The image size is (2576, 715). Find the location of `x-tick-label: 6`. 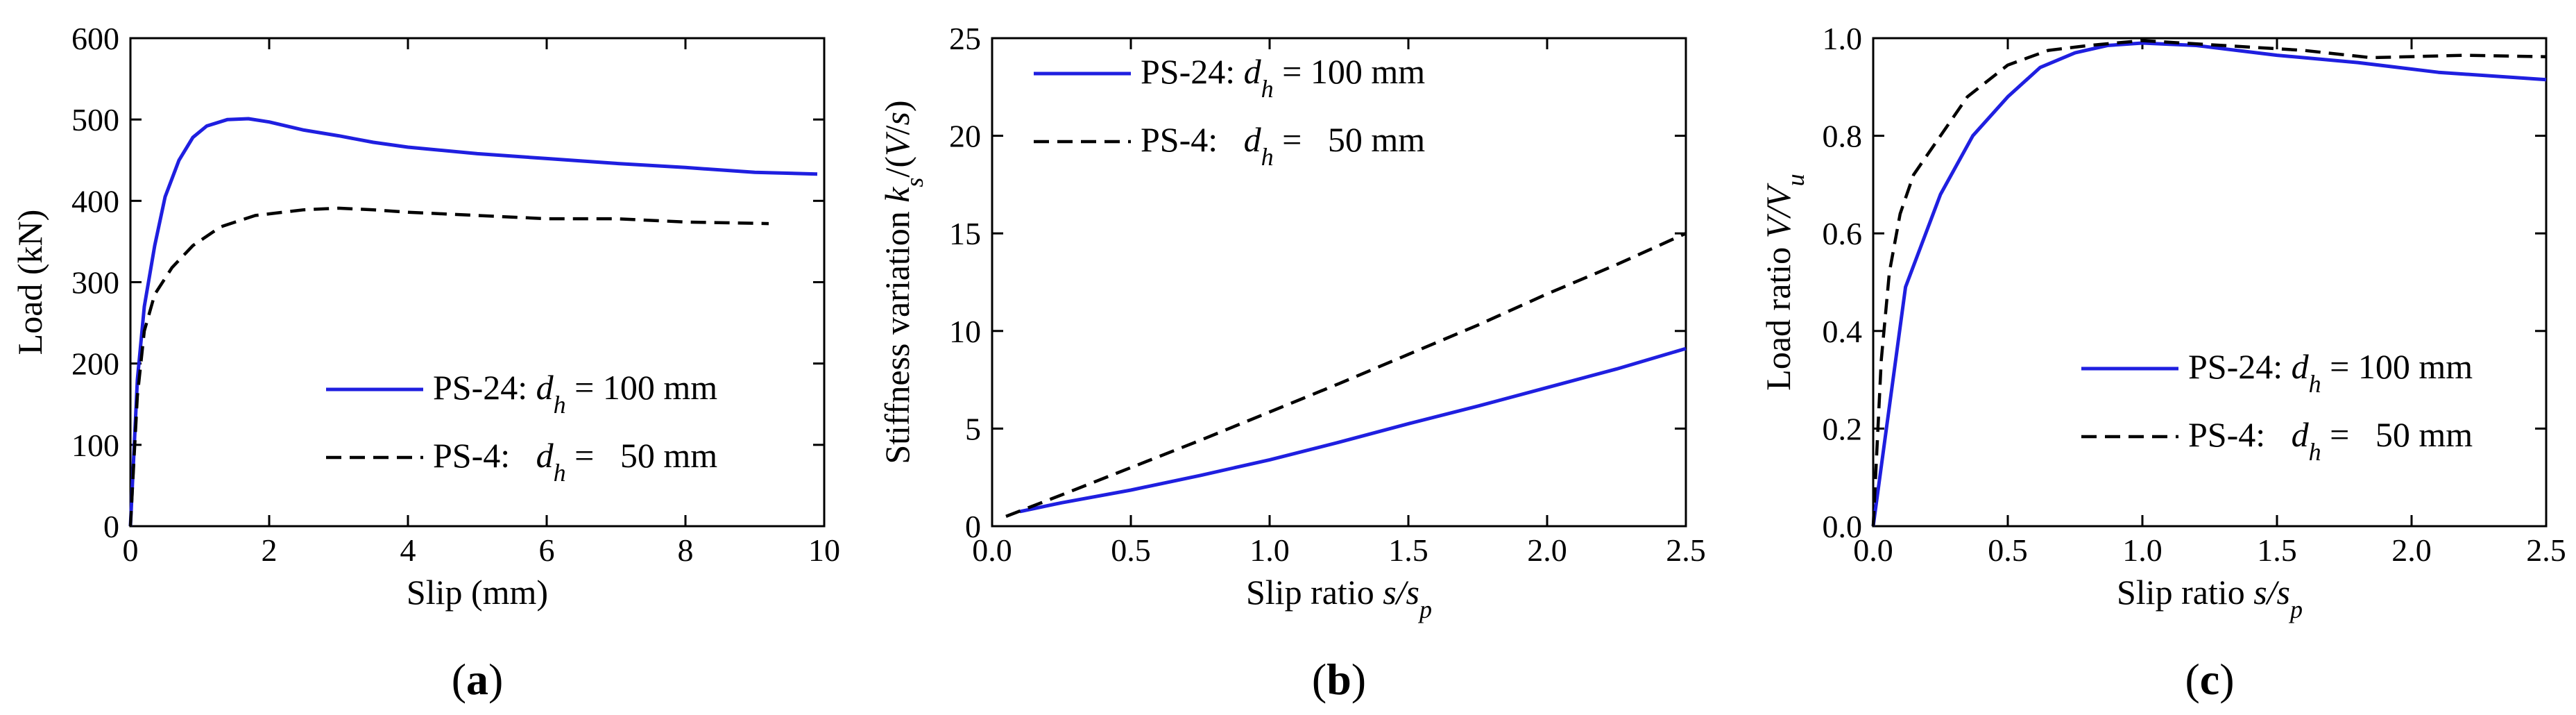

x-tick-label: 6 is located at coordinates (547, 550).